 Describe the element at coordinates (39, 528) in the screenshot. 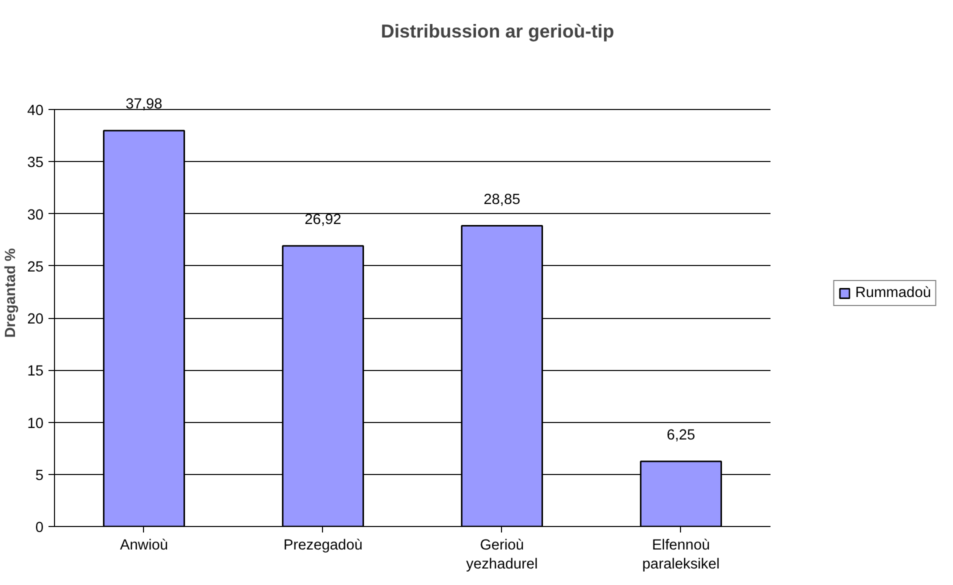

I see `y-tick-label: 0` at that location.